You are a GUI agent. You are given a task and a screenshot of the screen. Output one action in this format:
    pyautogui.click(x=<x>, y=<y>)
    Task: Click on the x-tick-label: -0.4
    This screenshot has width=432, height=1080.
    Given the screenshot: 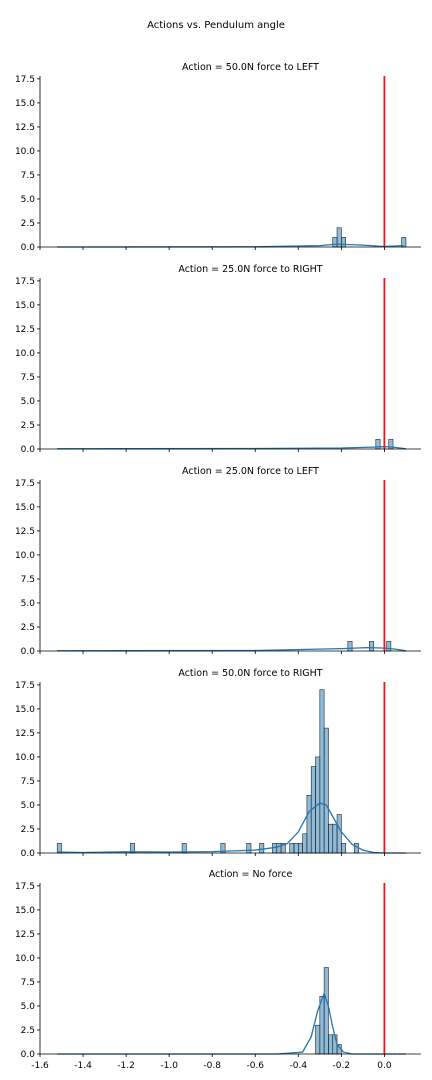 What is the action you would take?
    pyautogui.click(x=299, y=1066)
    